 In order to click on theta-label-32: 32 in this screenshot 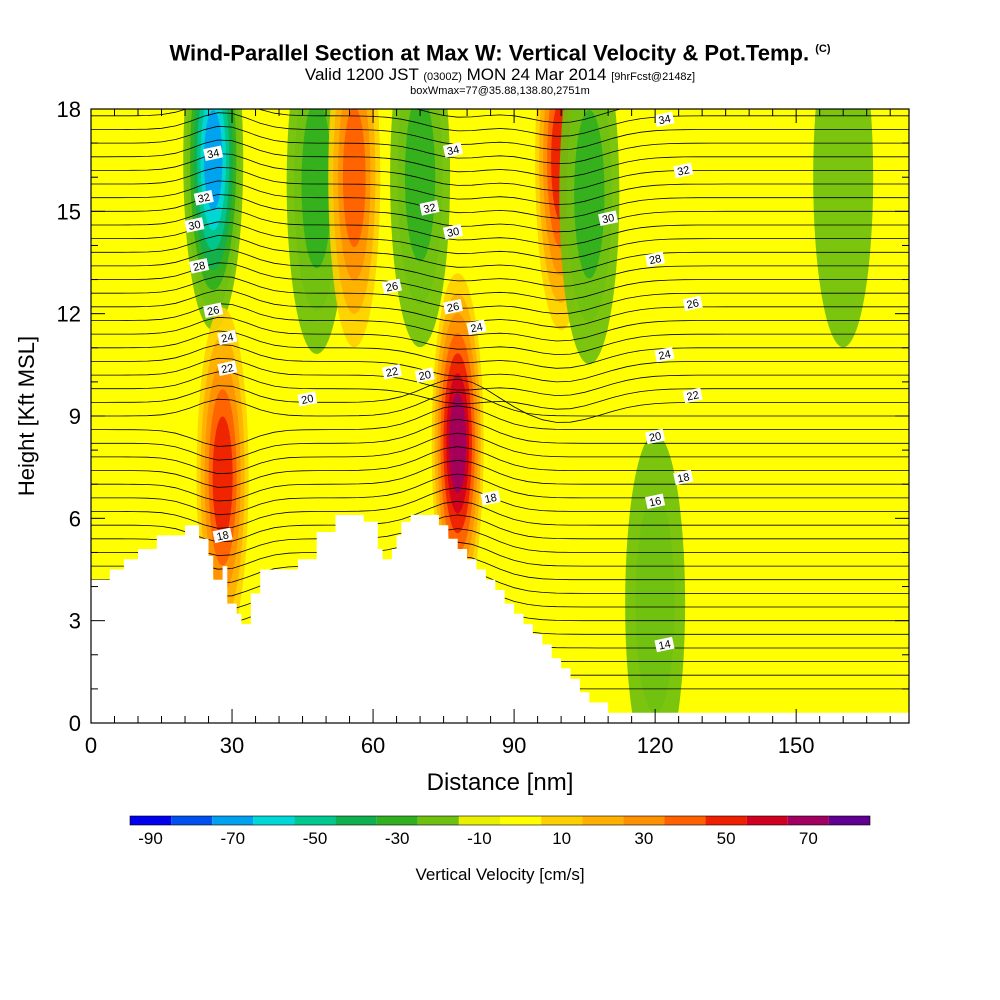, I will do `click(683, 170)`.